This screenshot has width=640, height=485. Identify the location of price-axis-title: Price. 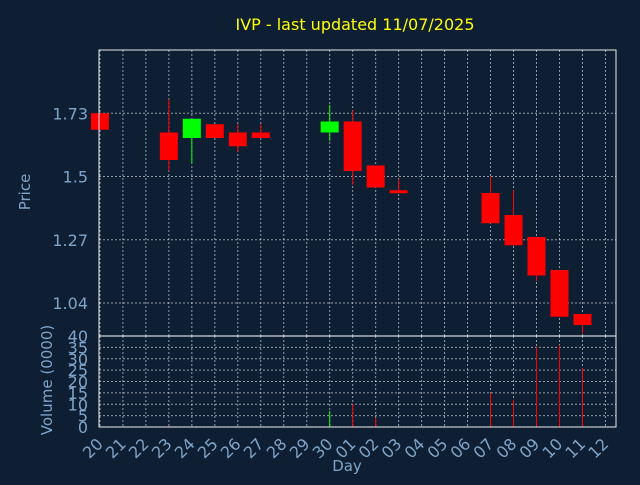
(25, 192).